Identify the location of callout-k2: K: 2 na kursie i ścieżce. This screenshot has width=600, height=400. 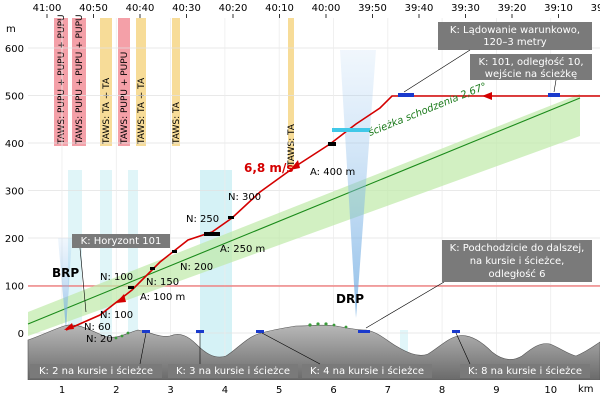
(96, 355).